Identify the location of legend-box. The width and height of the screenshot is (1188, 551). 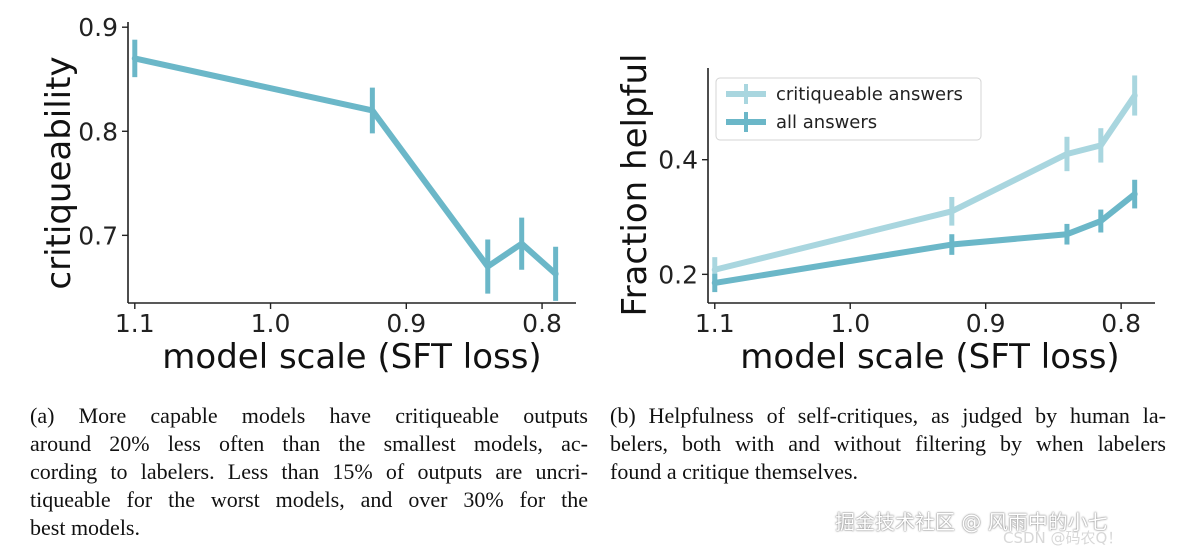
(848, 109).